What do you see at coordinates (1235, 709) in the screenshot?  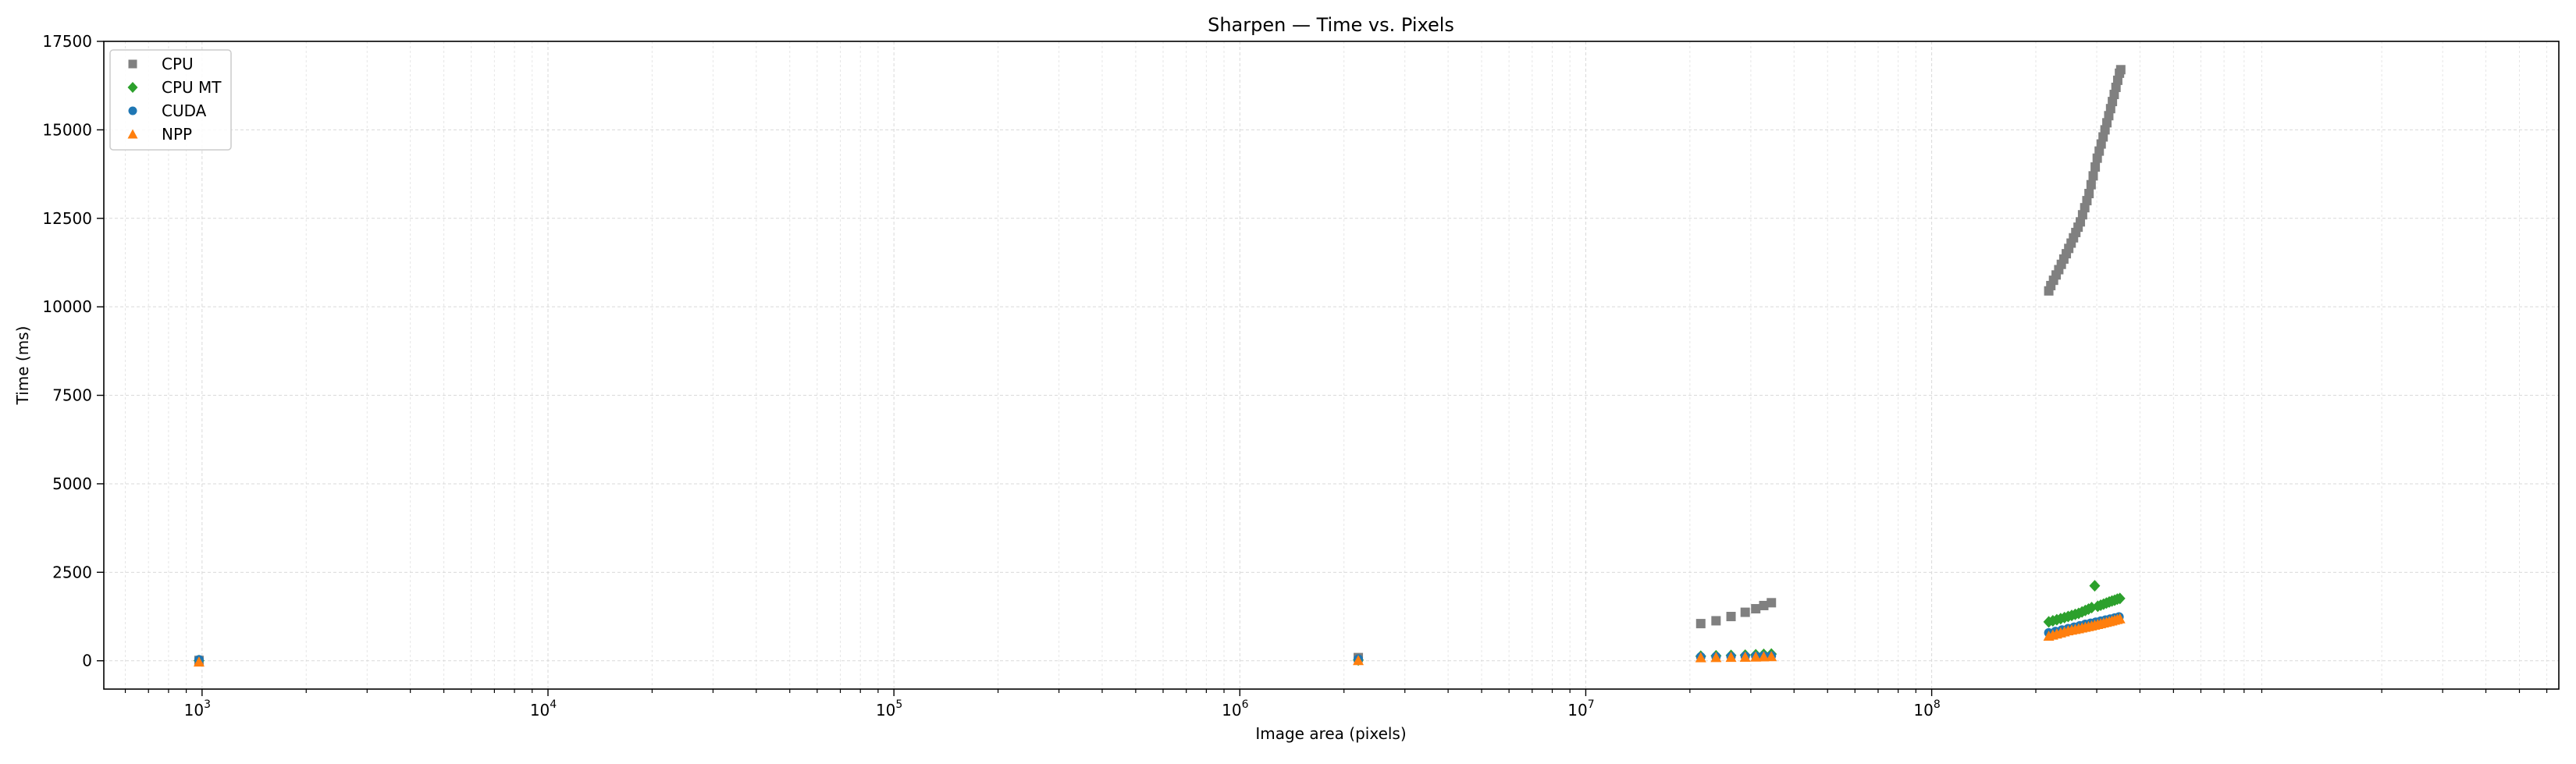 I see `x-tick-label: 10⁶` at bounding box center [1235, 709].